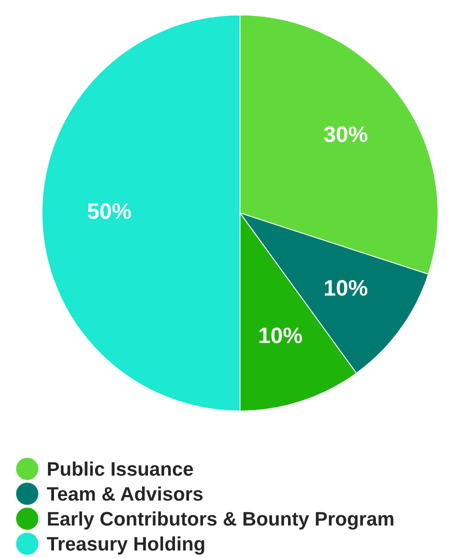 The height and width of the screenshot is (558, 472). Describe the element at coordinates (120, 469) in the screenshot. I see `legend-label: Public Issuance` at that location.